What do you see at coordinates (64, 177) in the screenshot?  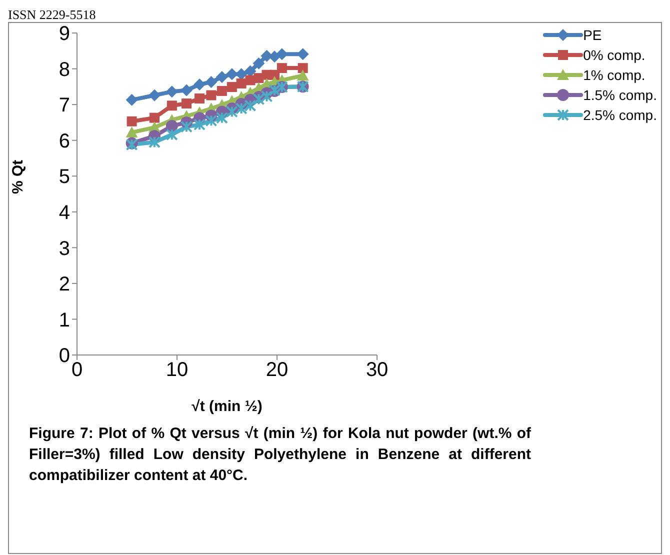 I see `y-tick-label: 5` at bounding box center [64, 177].